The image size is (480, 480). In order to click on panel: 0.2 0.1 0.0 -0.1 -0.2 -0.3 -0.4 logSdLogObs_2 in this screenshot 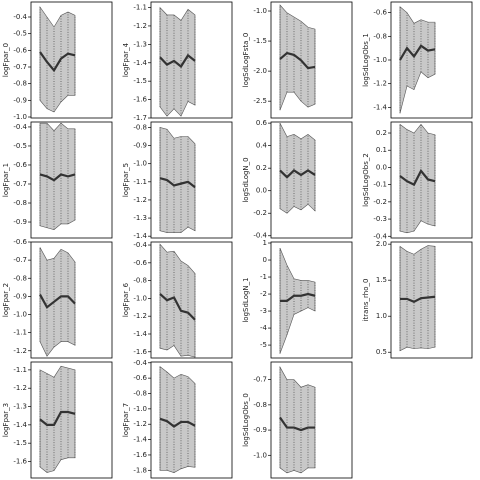, I will do `click(417, 180)`.